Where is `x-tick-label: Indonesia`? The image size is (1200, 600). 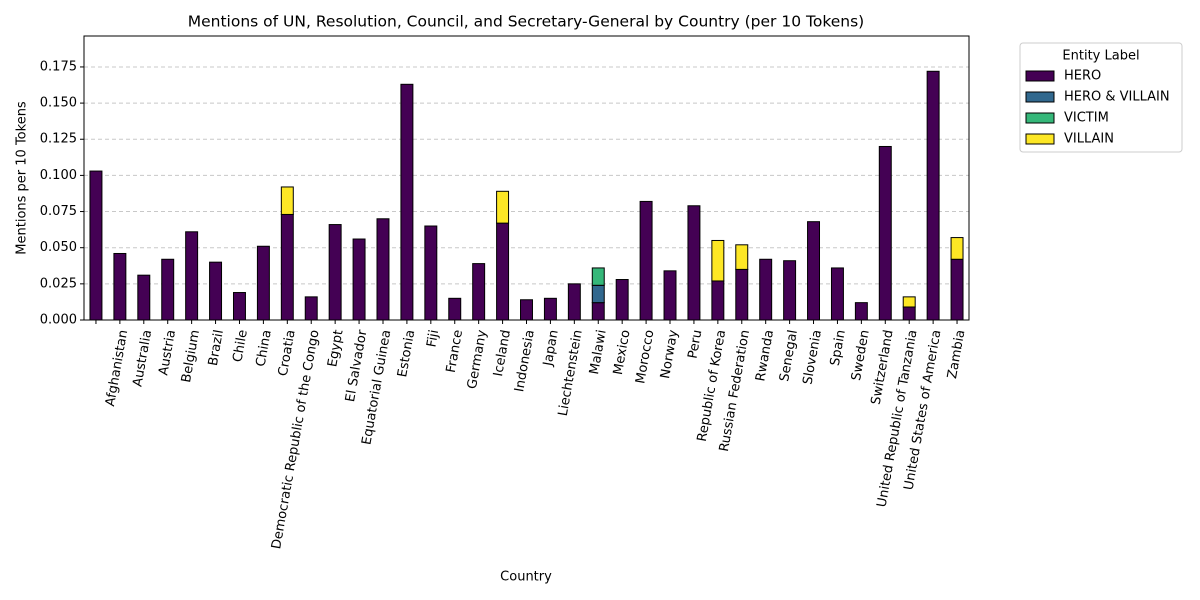 x-tick-label: Indonesia is located at coordinates (525, 361).